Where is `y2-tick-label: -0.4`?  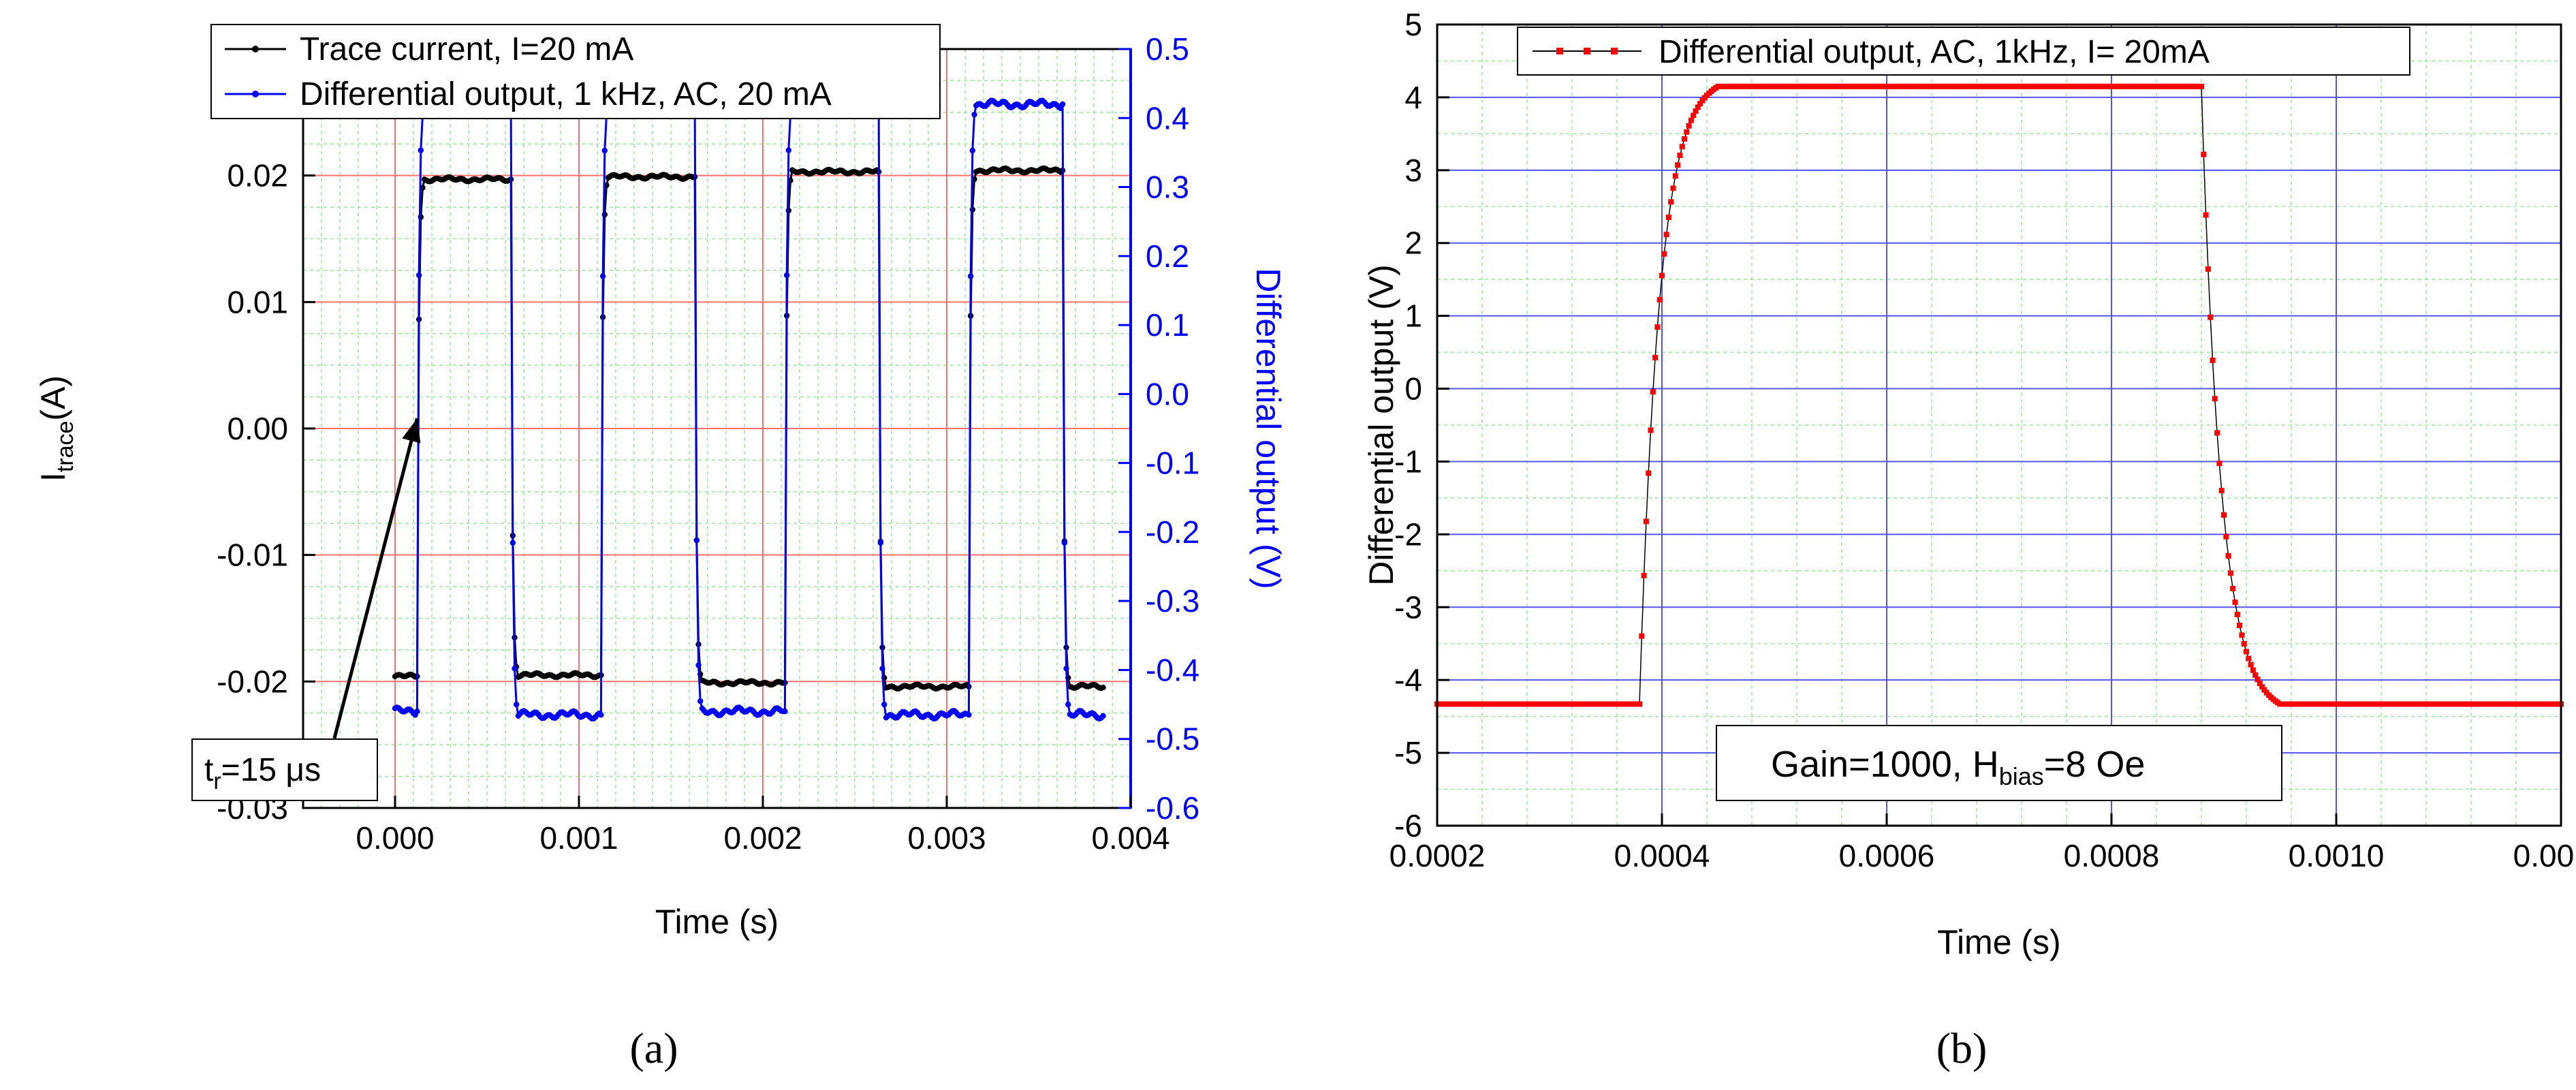
y2-tick-label: -0.4 is located at coordinates (1172, 670).